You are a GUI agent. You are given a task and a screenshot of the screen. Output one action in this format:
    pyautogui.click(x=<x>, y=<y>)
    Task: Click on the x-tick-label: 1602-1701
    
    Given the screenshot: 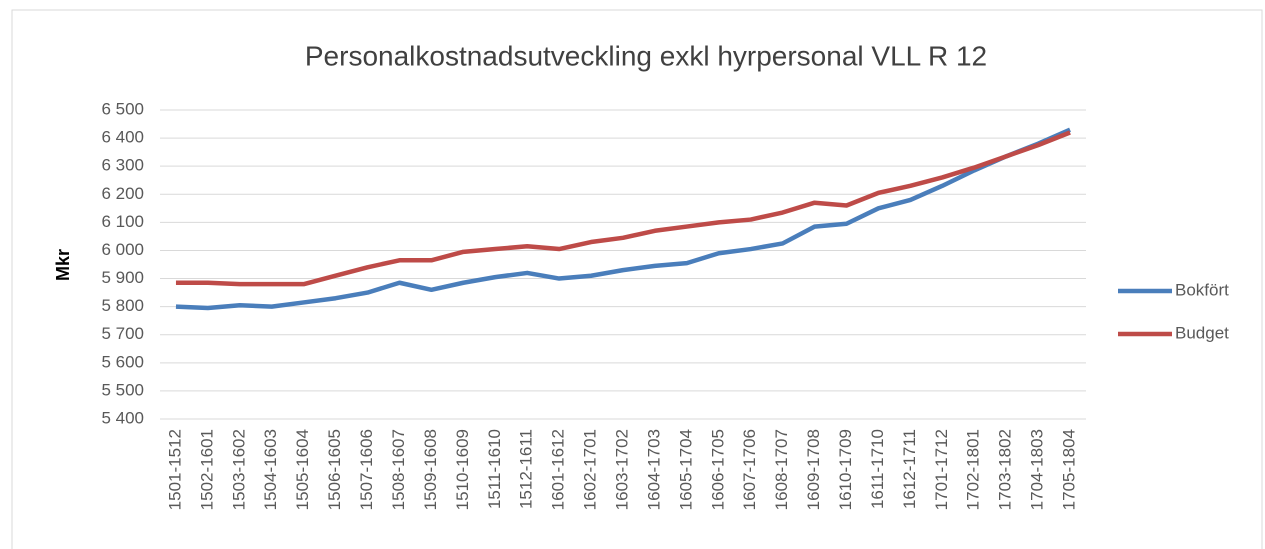 What is the action you would take?
    pyautogui.click(x=590, y=469)
    